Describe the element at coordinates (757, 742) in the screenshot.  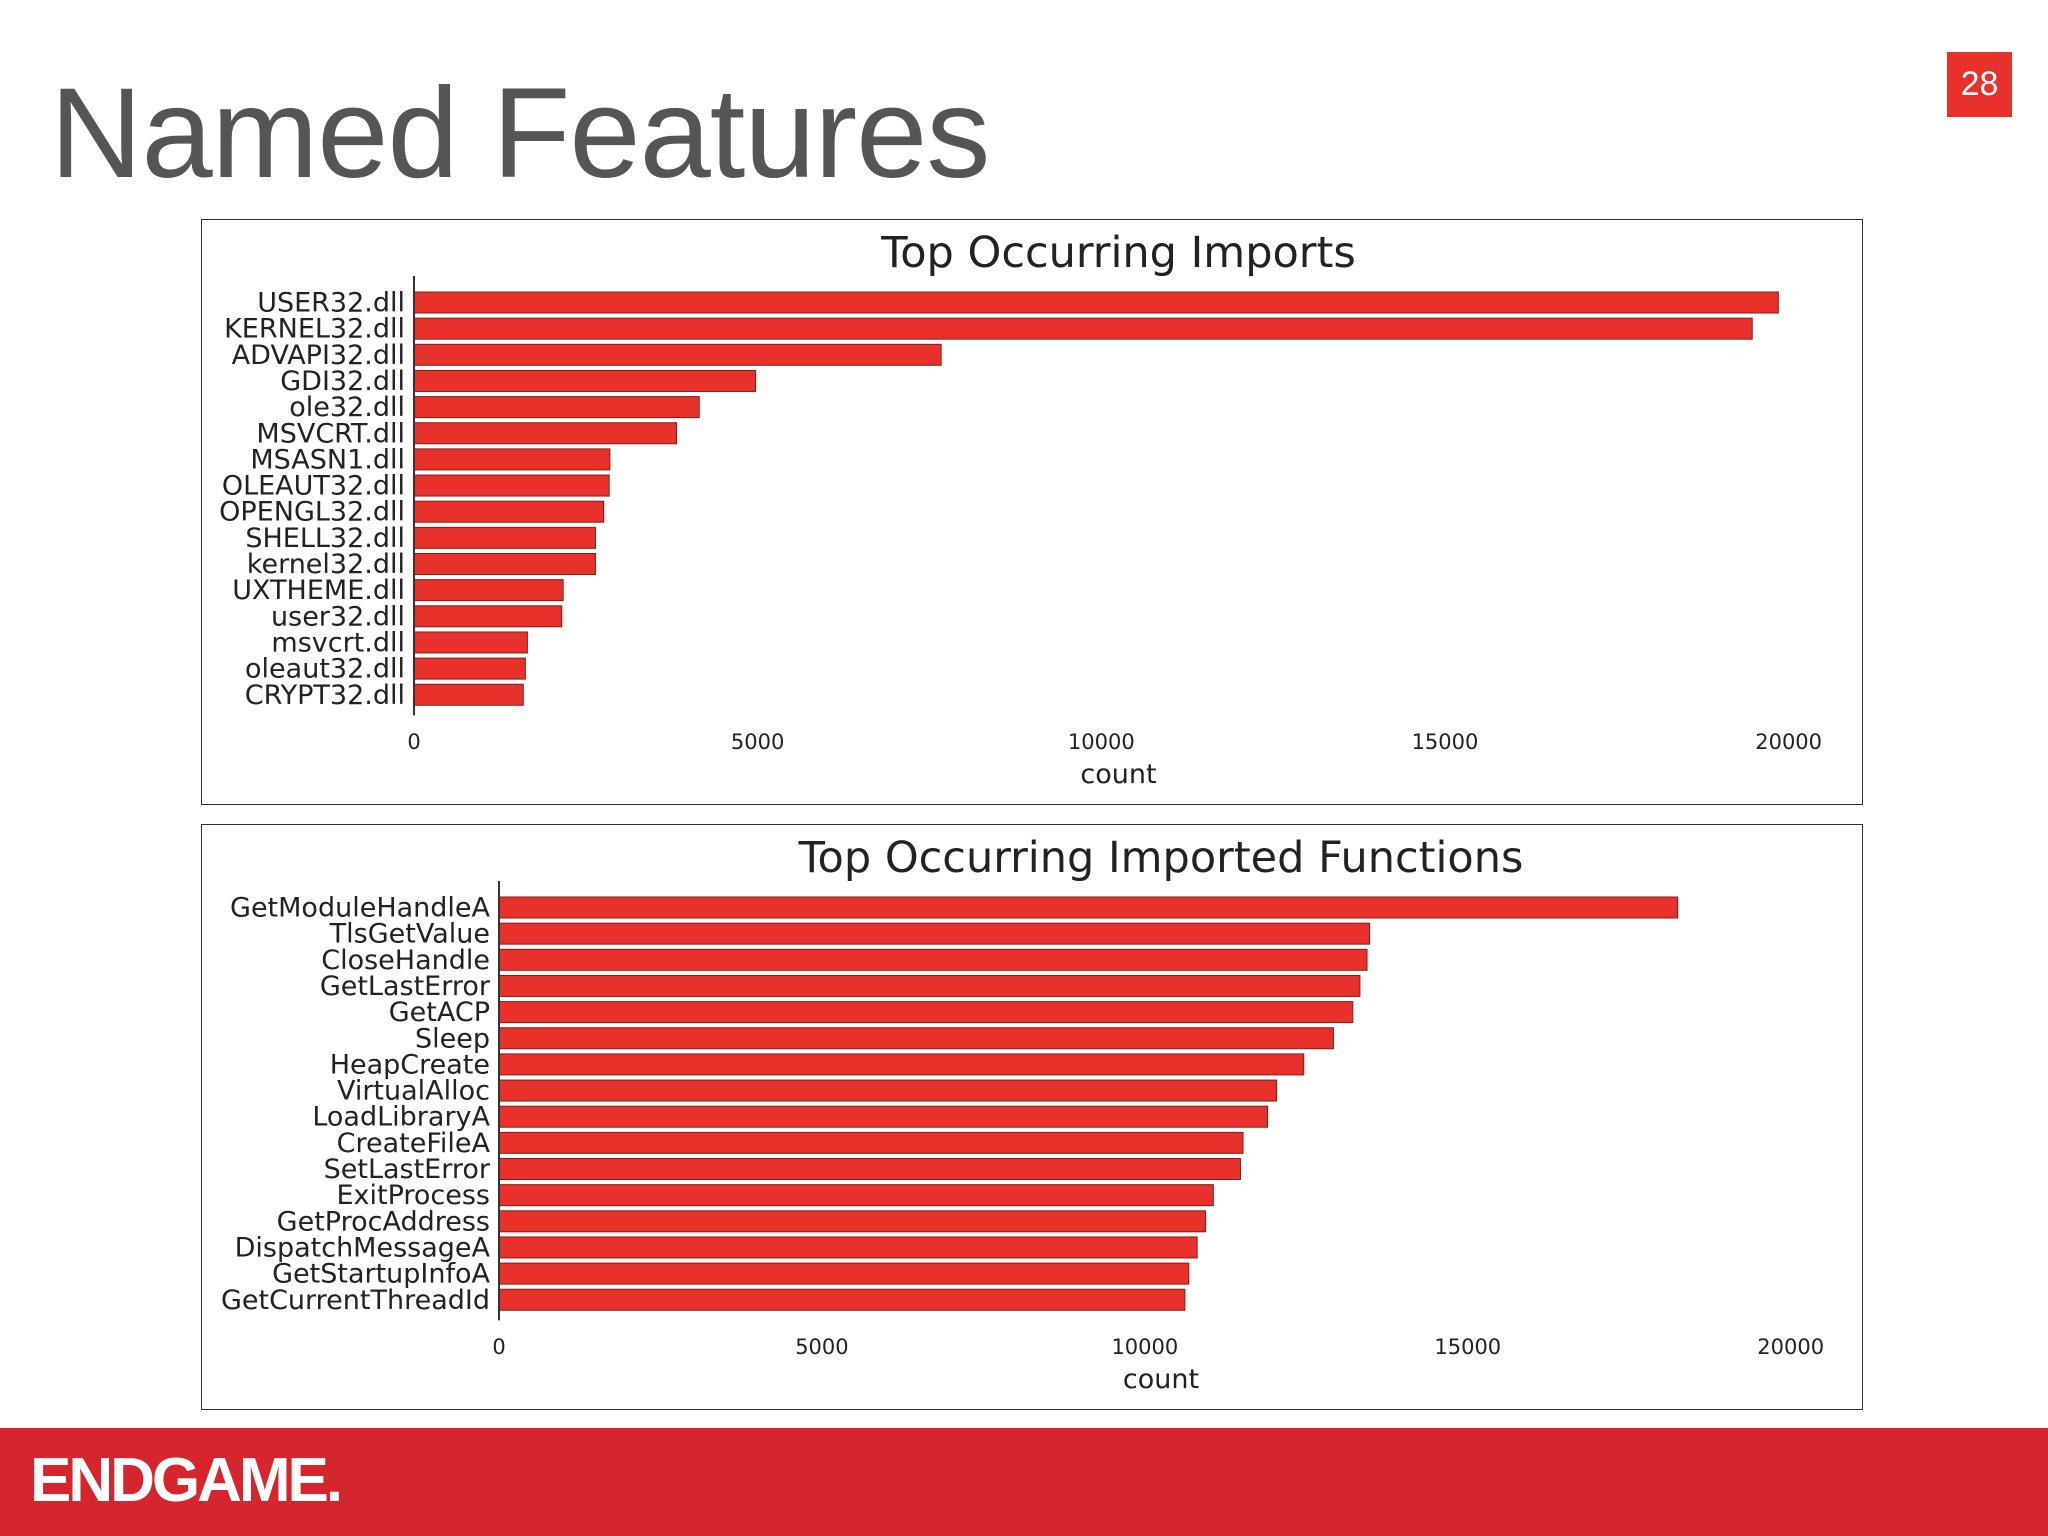
I see `imports-x-tick-label: 5000` at that location.